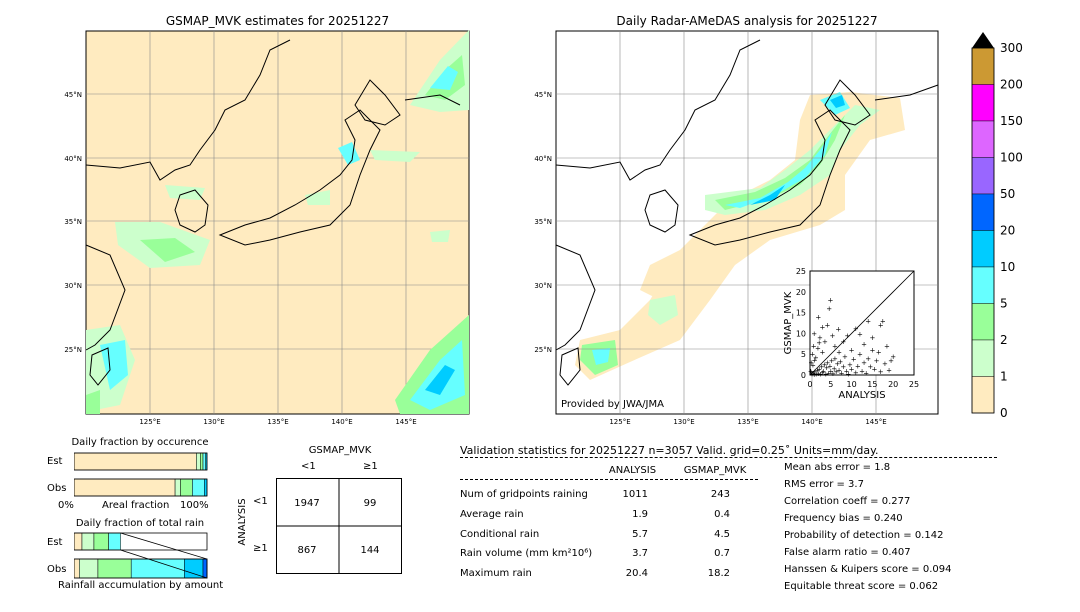  What do you see at coordinates (861, 395) in the screenshot?
I see `scatter-xlabel: ANALYSIS` at bounding box center [861, 395].